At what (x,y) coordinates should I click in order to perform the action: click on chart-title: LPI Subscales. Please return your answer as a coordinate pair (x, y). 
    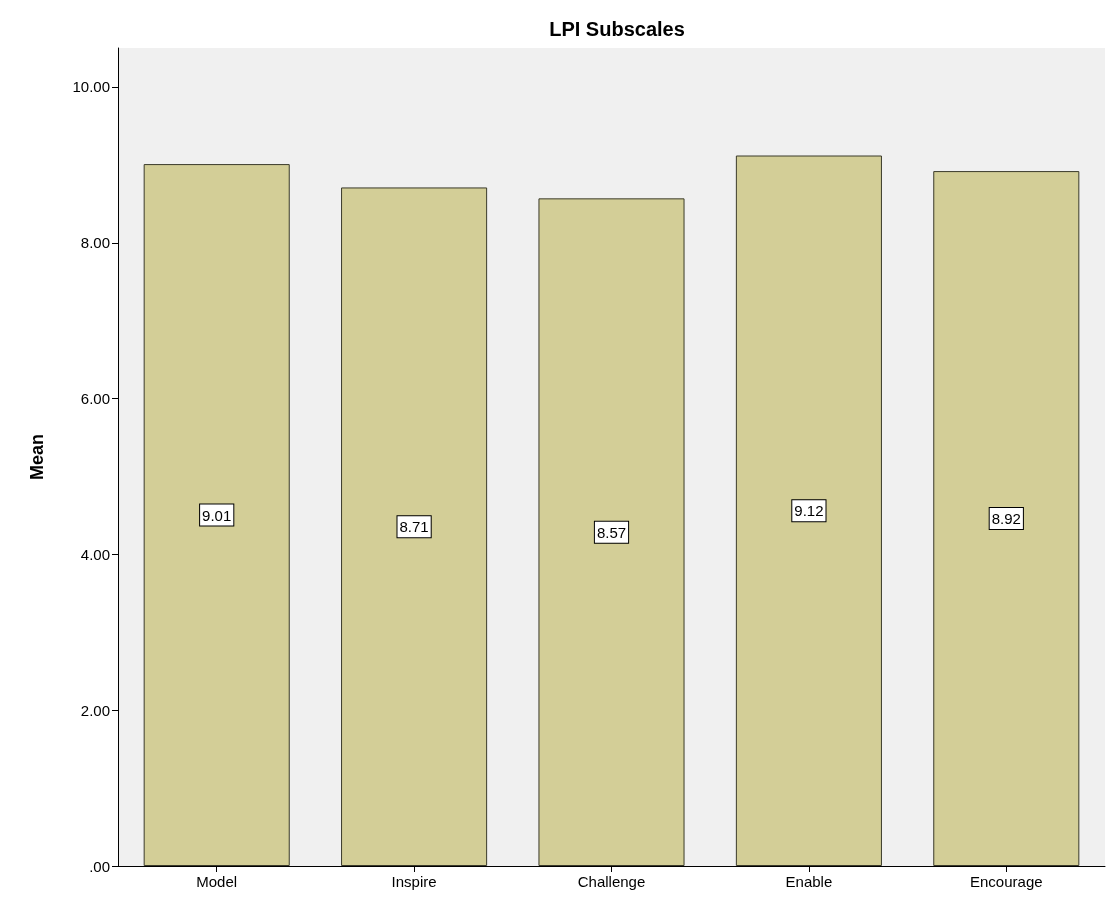
    Looking at the image, I should click on (617, 29).